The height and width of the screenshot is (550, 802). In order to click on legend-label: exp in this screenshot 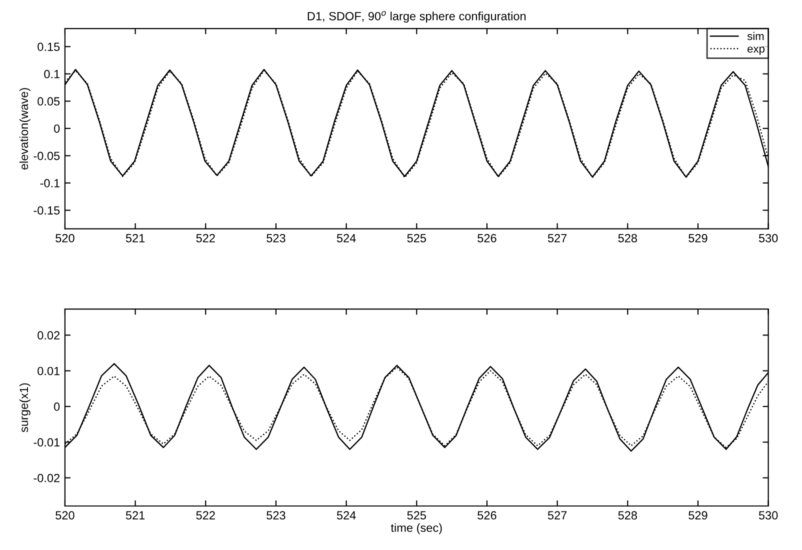, I will do `click(756, 50)`.